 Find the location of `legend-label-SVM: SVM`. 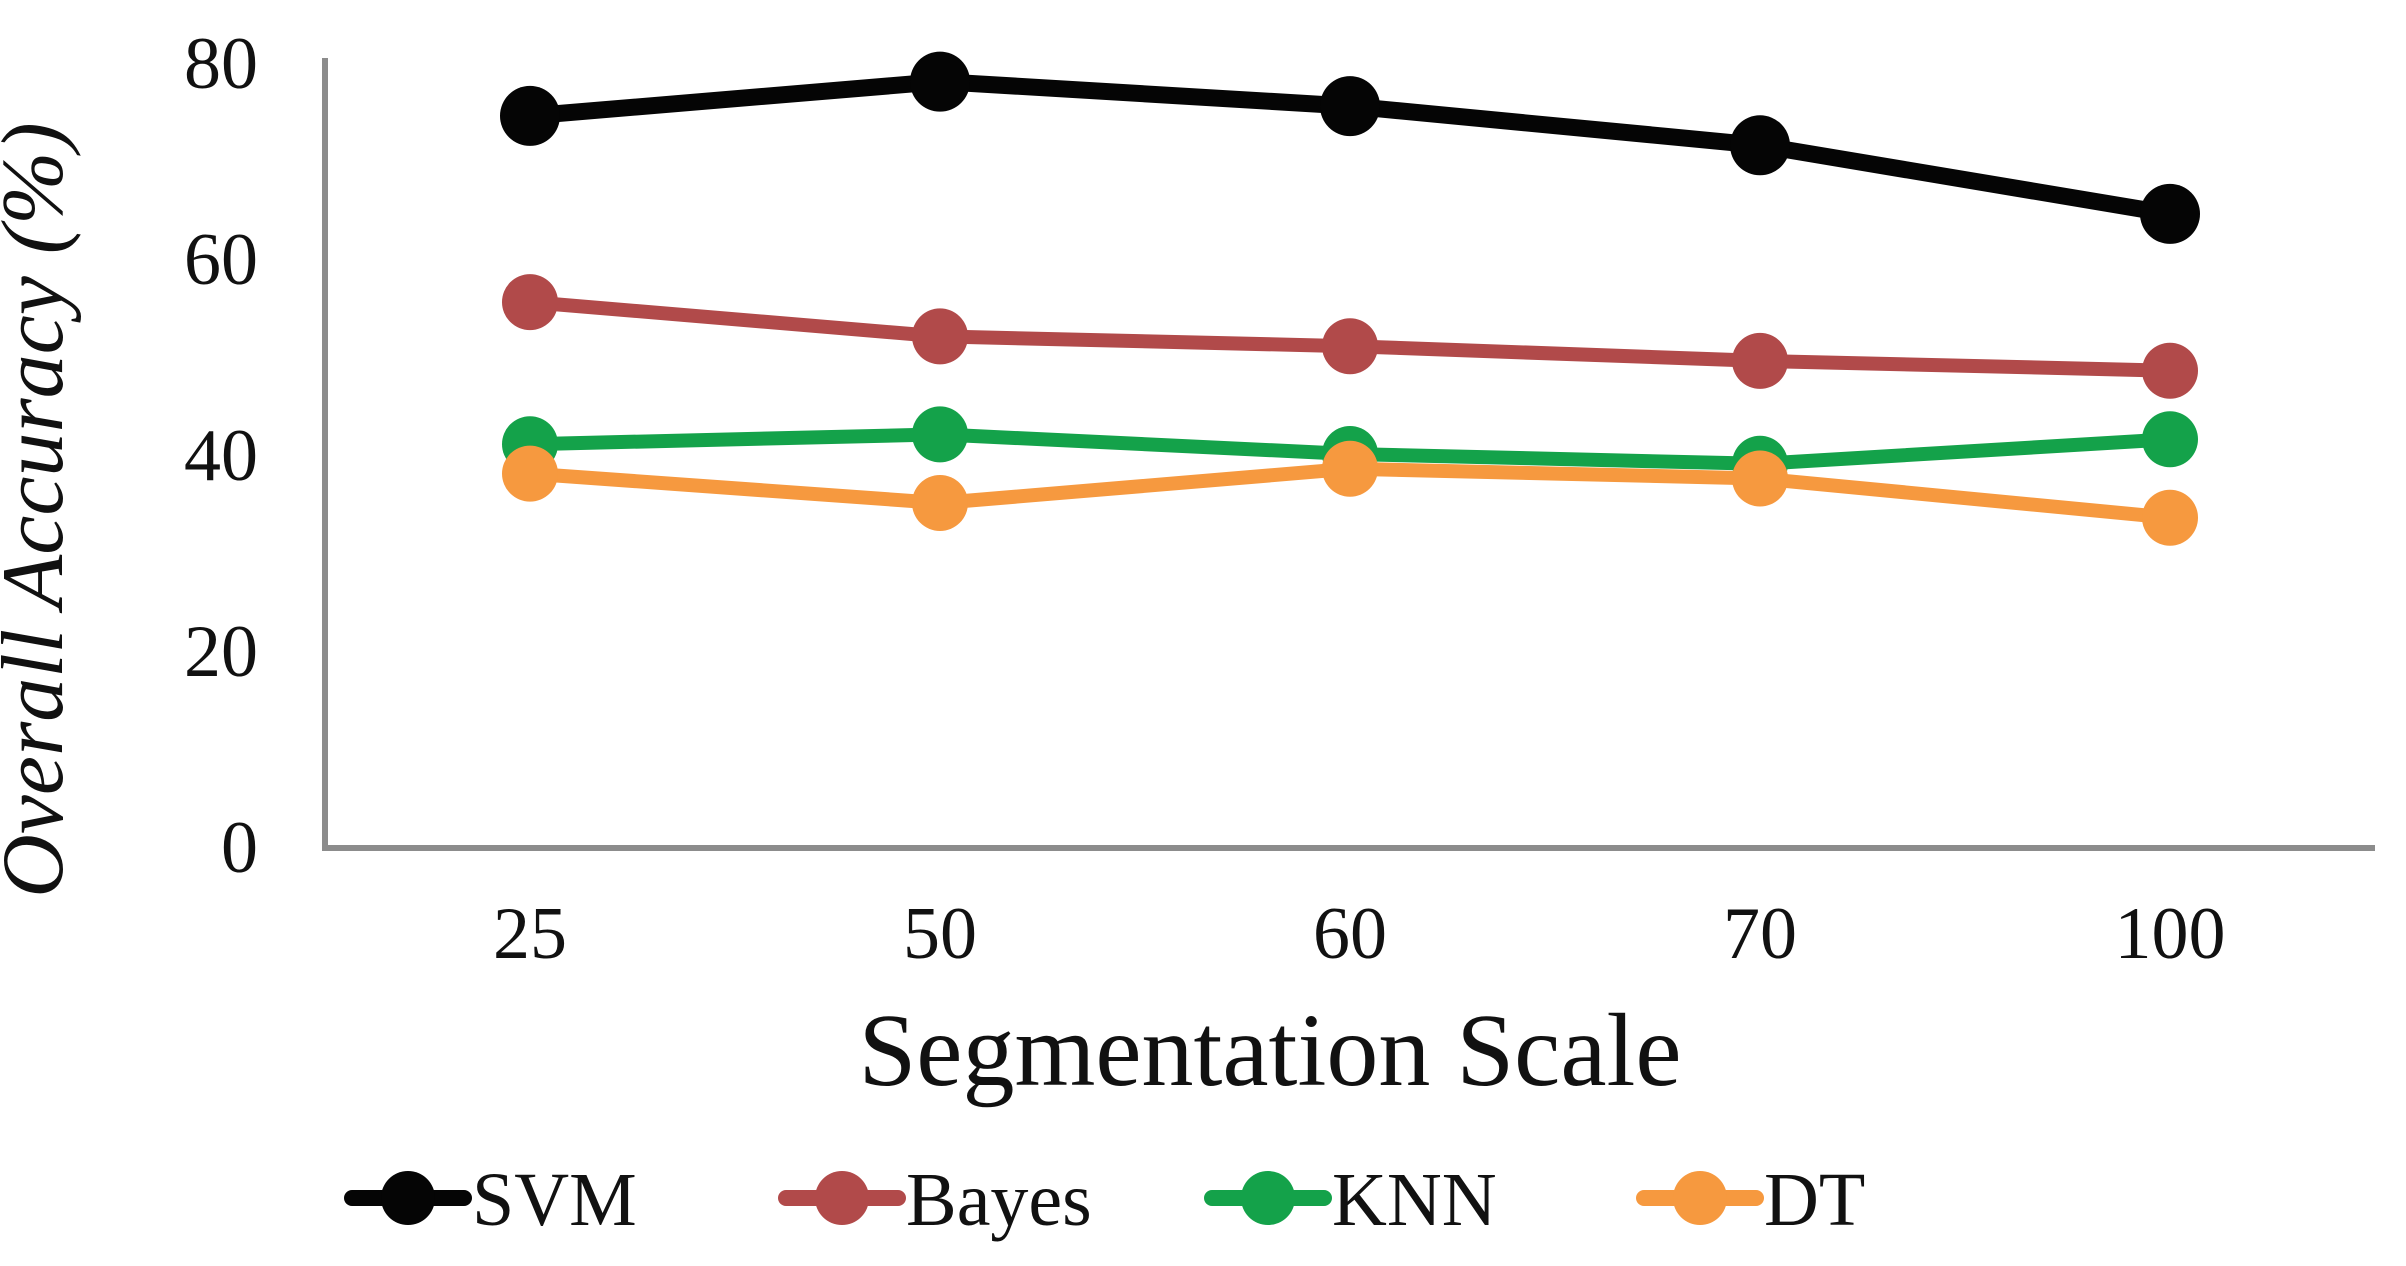

legend-label-SVM: SVM is located at coordinates (554, 1200).